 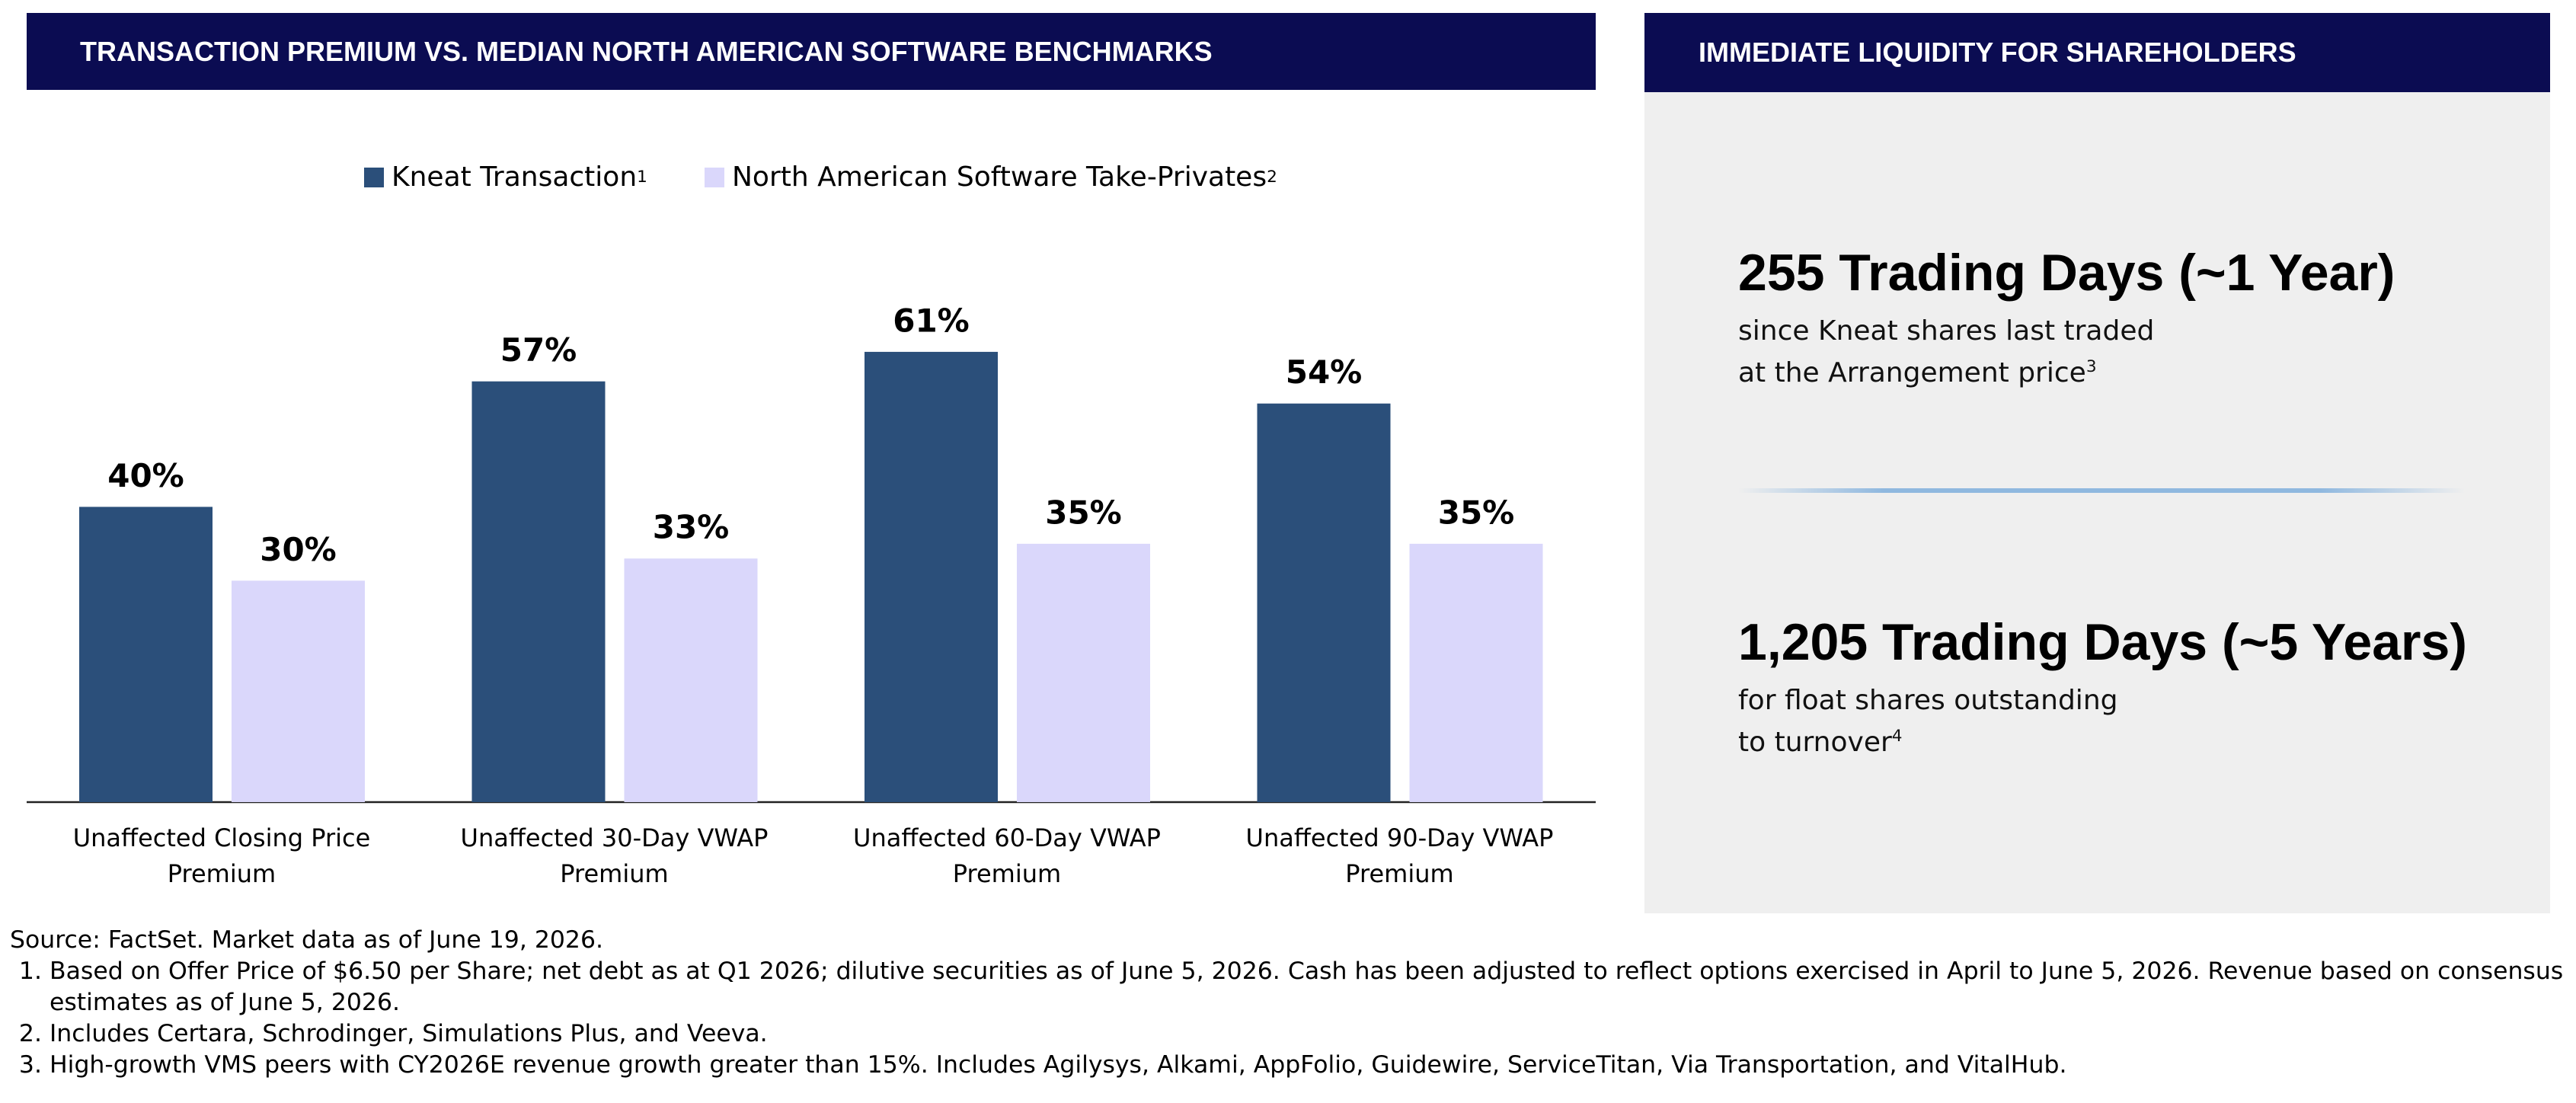 What do you see at coordinates (298, 549) in the screenshot?
I see `value-label: 30%` at bounding box center [298, 549].